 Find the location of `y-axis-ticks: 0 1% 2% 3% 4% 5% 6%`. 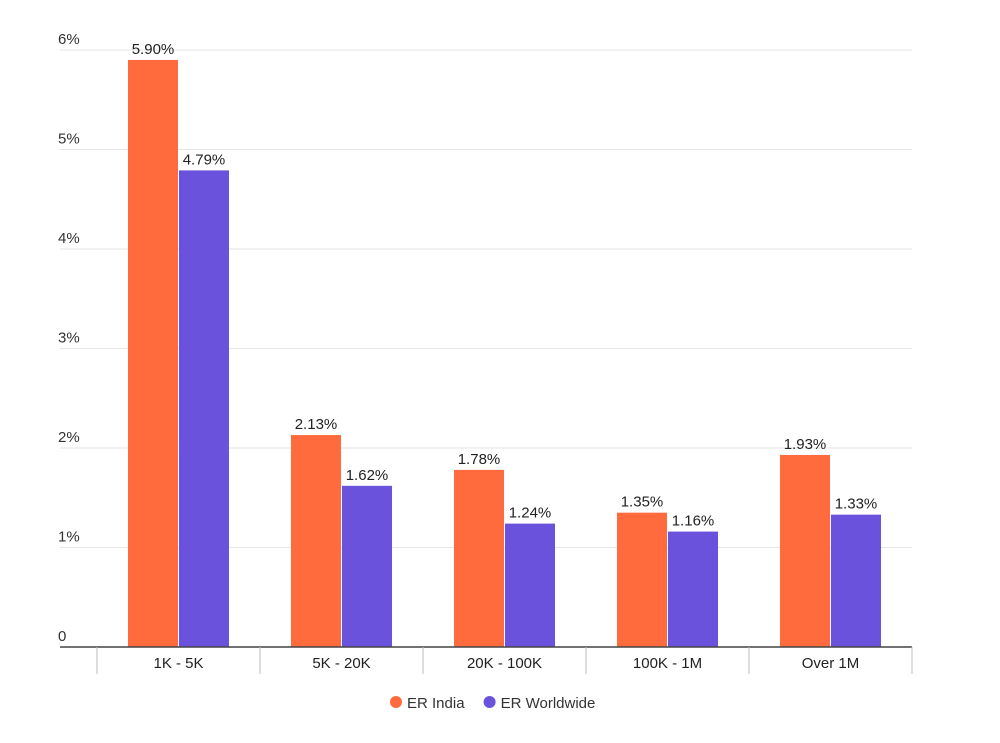

y-axis-ticks: 0 1% 2% 3% 4% 5% 6% is located at coordinates (69, 338).